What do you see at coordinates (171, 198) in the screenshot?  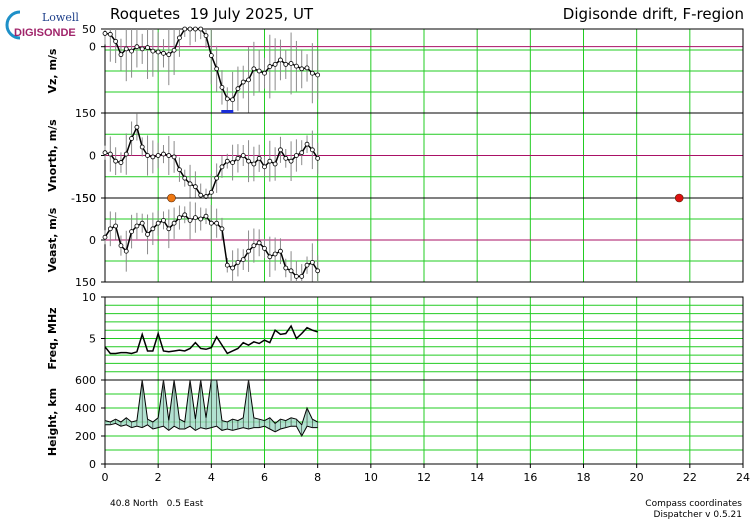 I see `marker-orange` at bounding box center [171, 198].